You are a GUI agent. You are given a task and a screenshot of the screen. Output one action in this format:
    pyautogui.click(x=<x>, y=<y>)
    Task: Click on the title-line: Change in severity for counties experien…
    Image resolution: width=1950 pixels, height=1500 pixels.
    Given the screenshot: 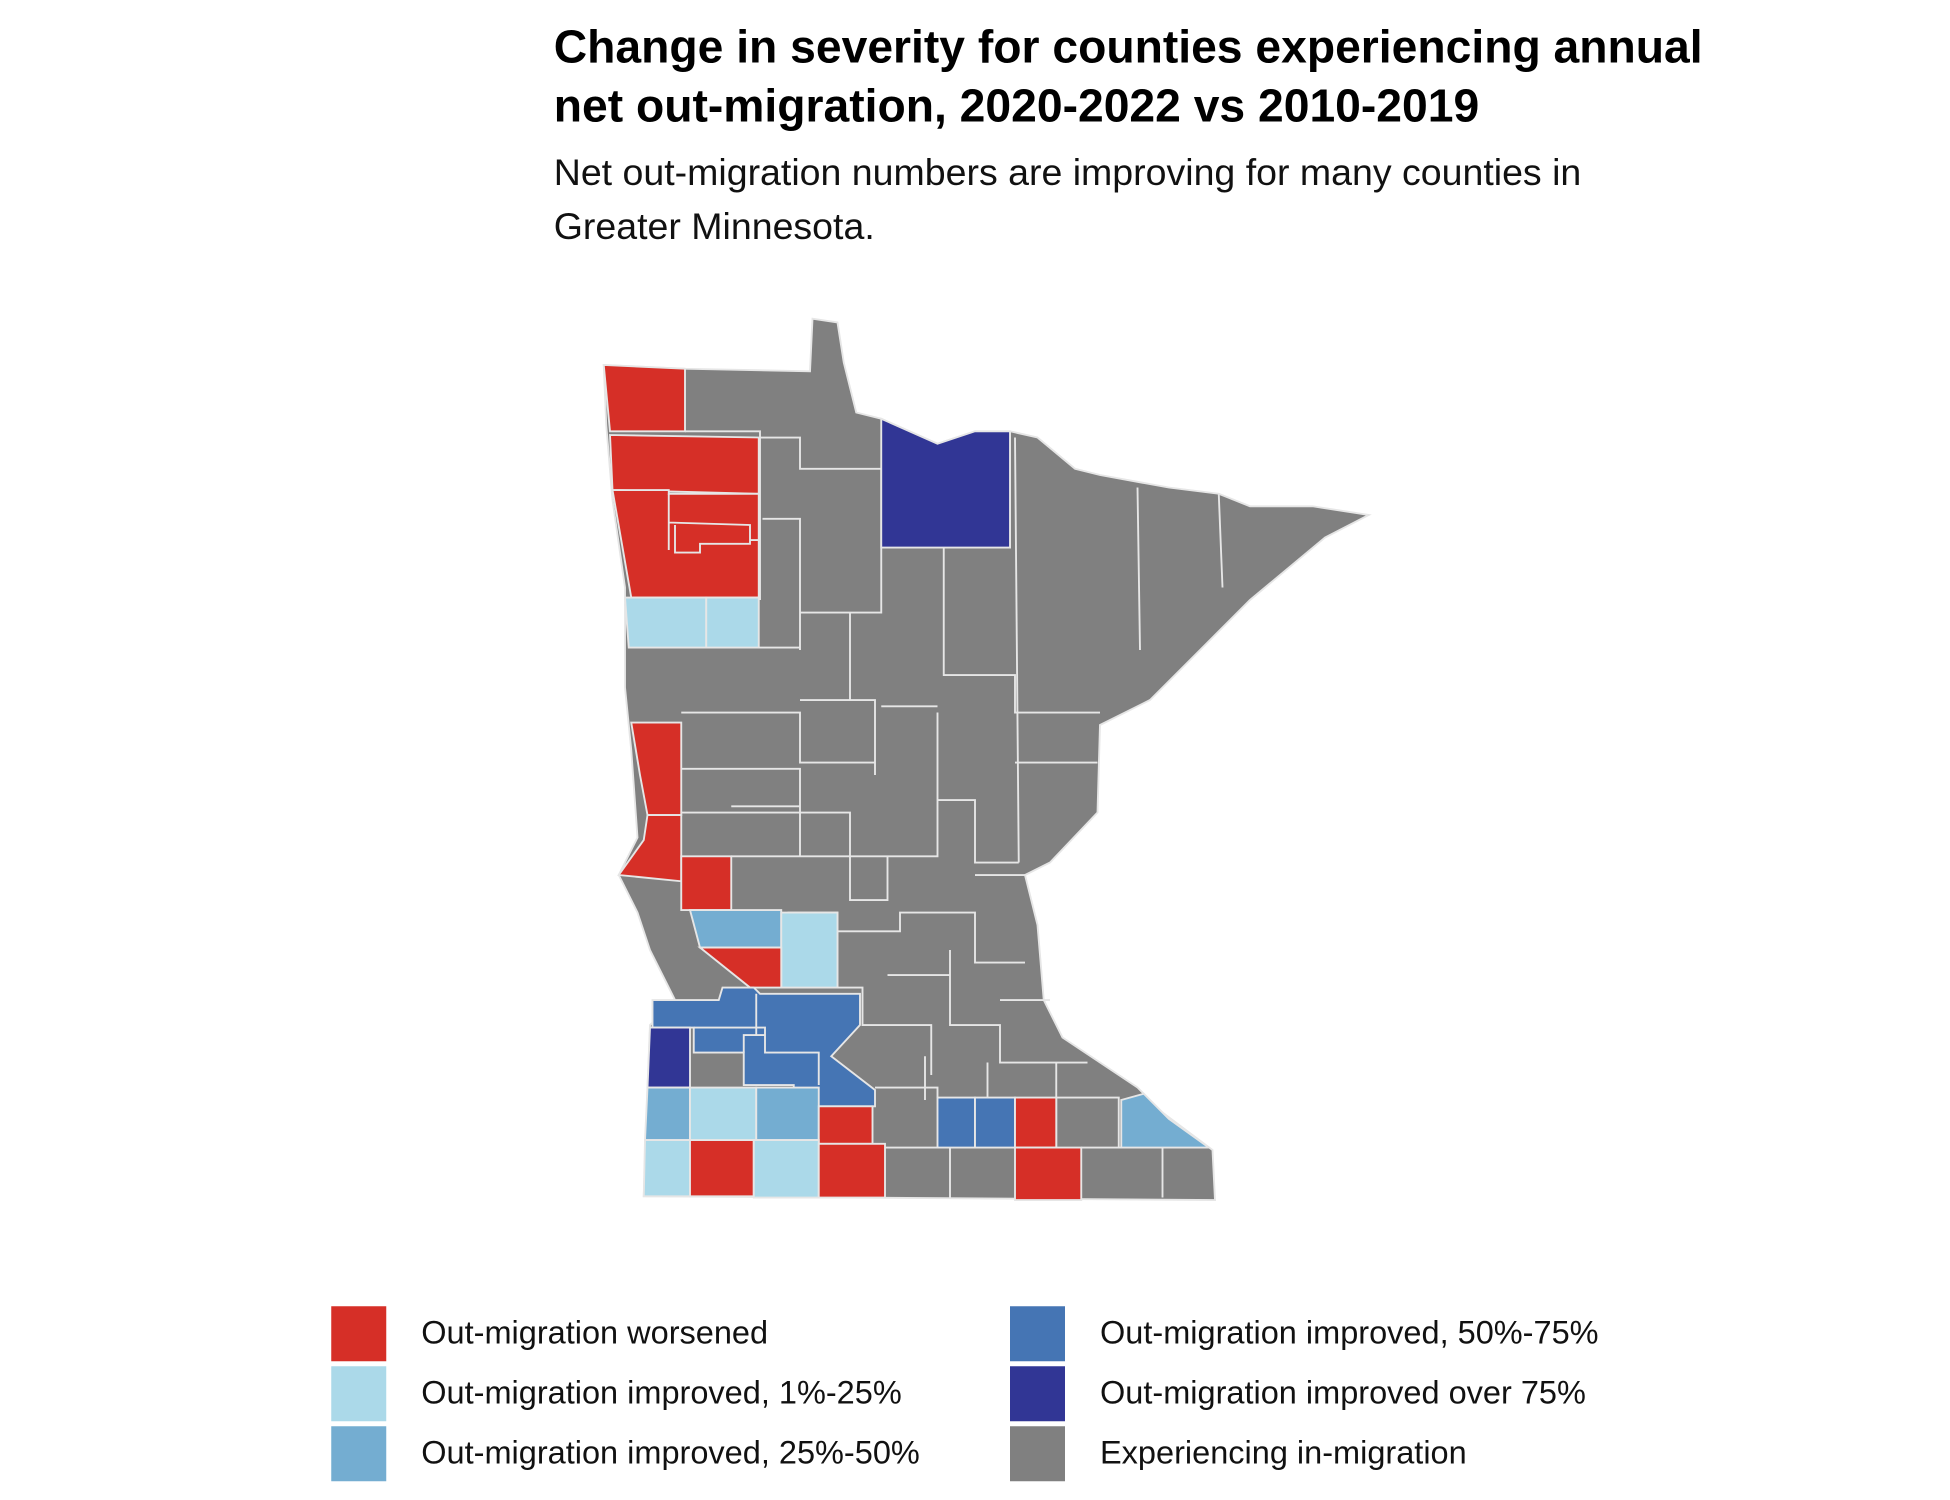 What is the action you would take?
    pyautogui.click(x=1128, y=47)
    